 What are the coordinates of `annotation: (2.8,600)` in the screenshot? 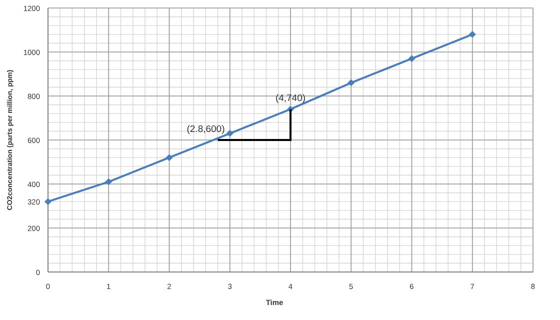 It's located at (205, 129).